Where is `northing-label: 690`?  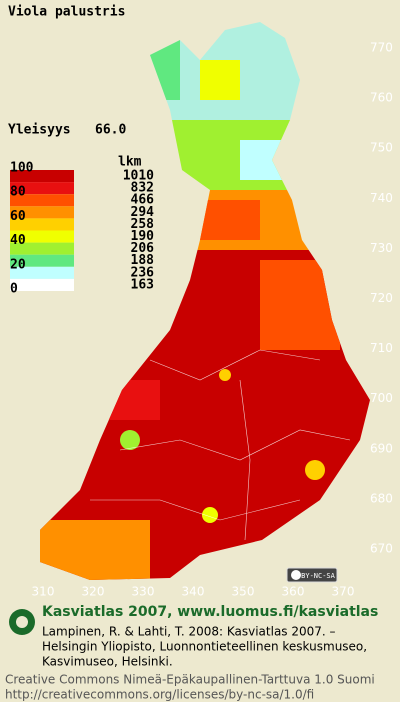 northing-label: 690 is located at coordinates (381, 448).